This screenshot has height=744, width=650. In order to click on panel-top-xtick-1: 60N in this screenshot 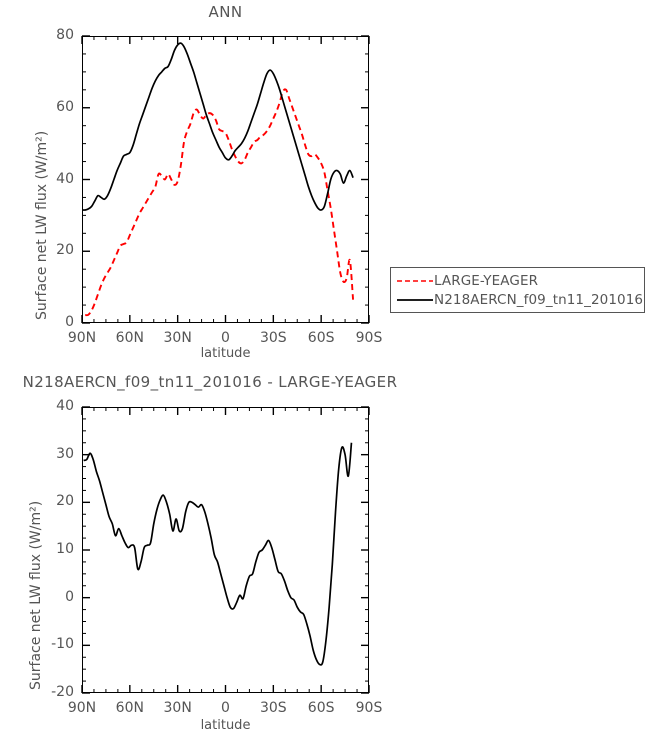, I will do `click(129, 338)`.